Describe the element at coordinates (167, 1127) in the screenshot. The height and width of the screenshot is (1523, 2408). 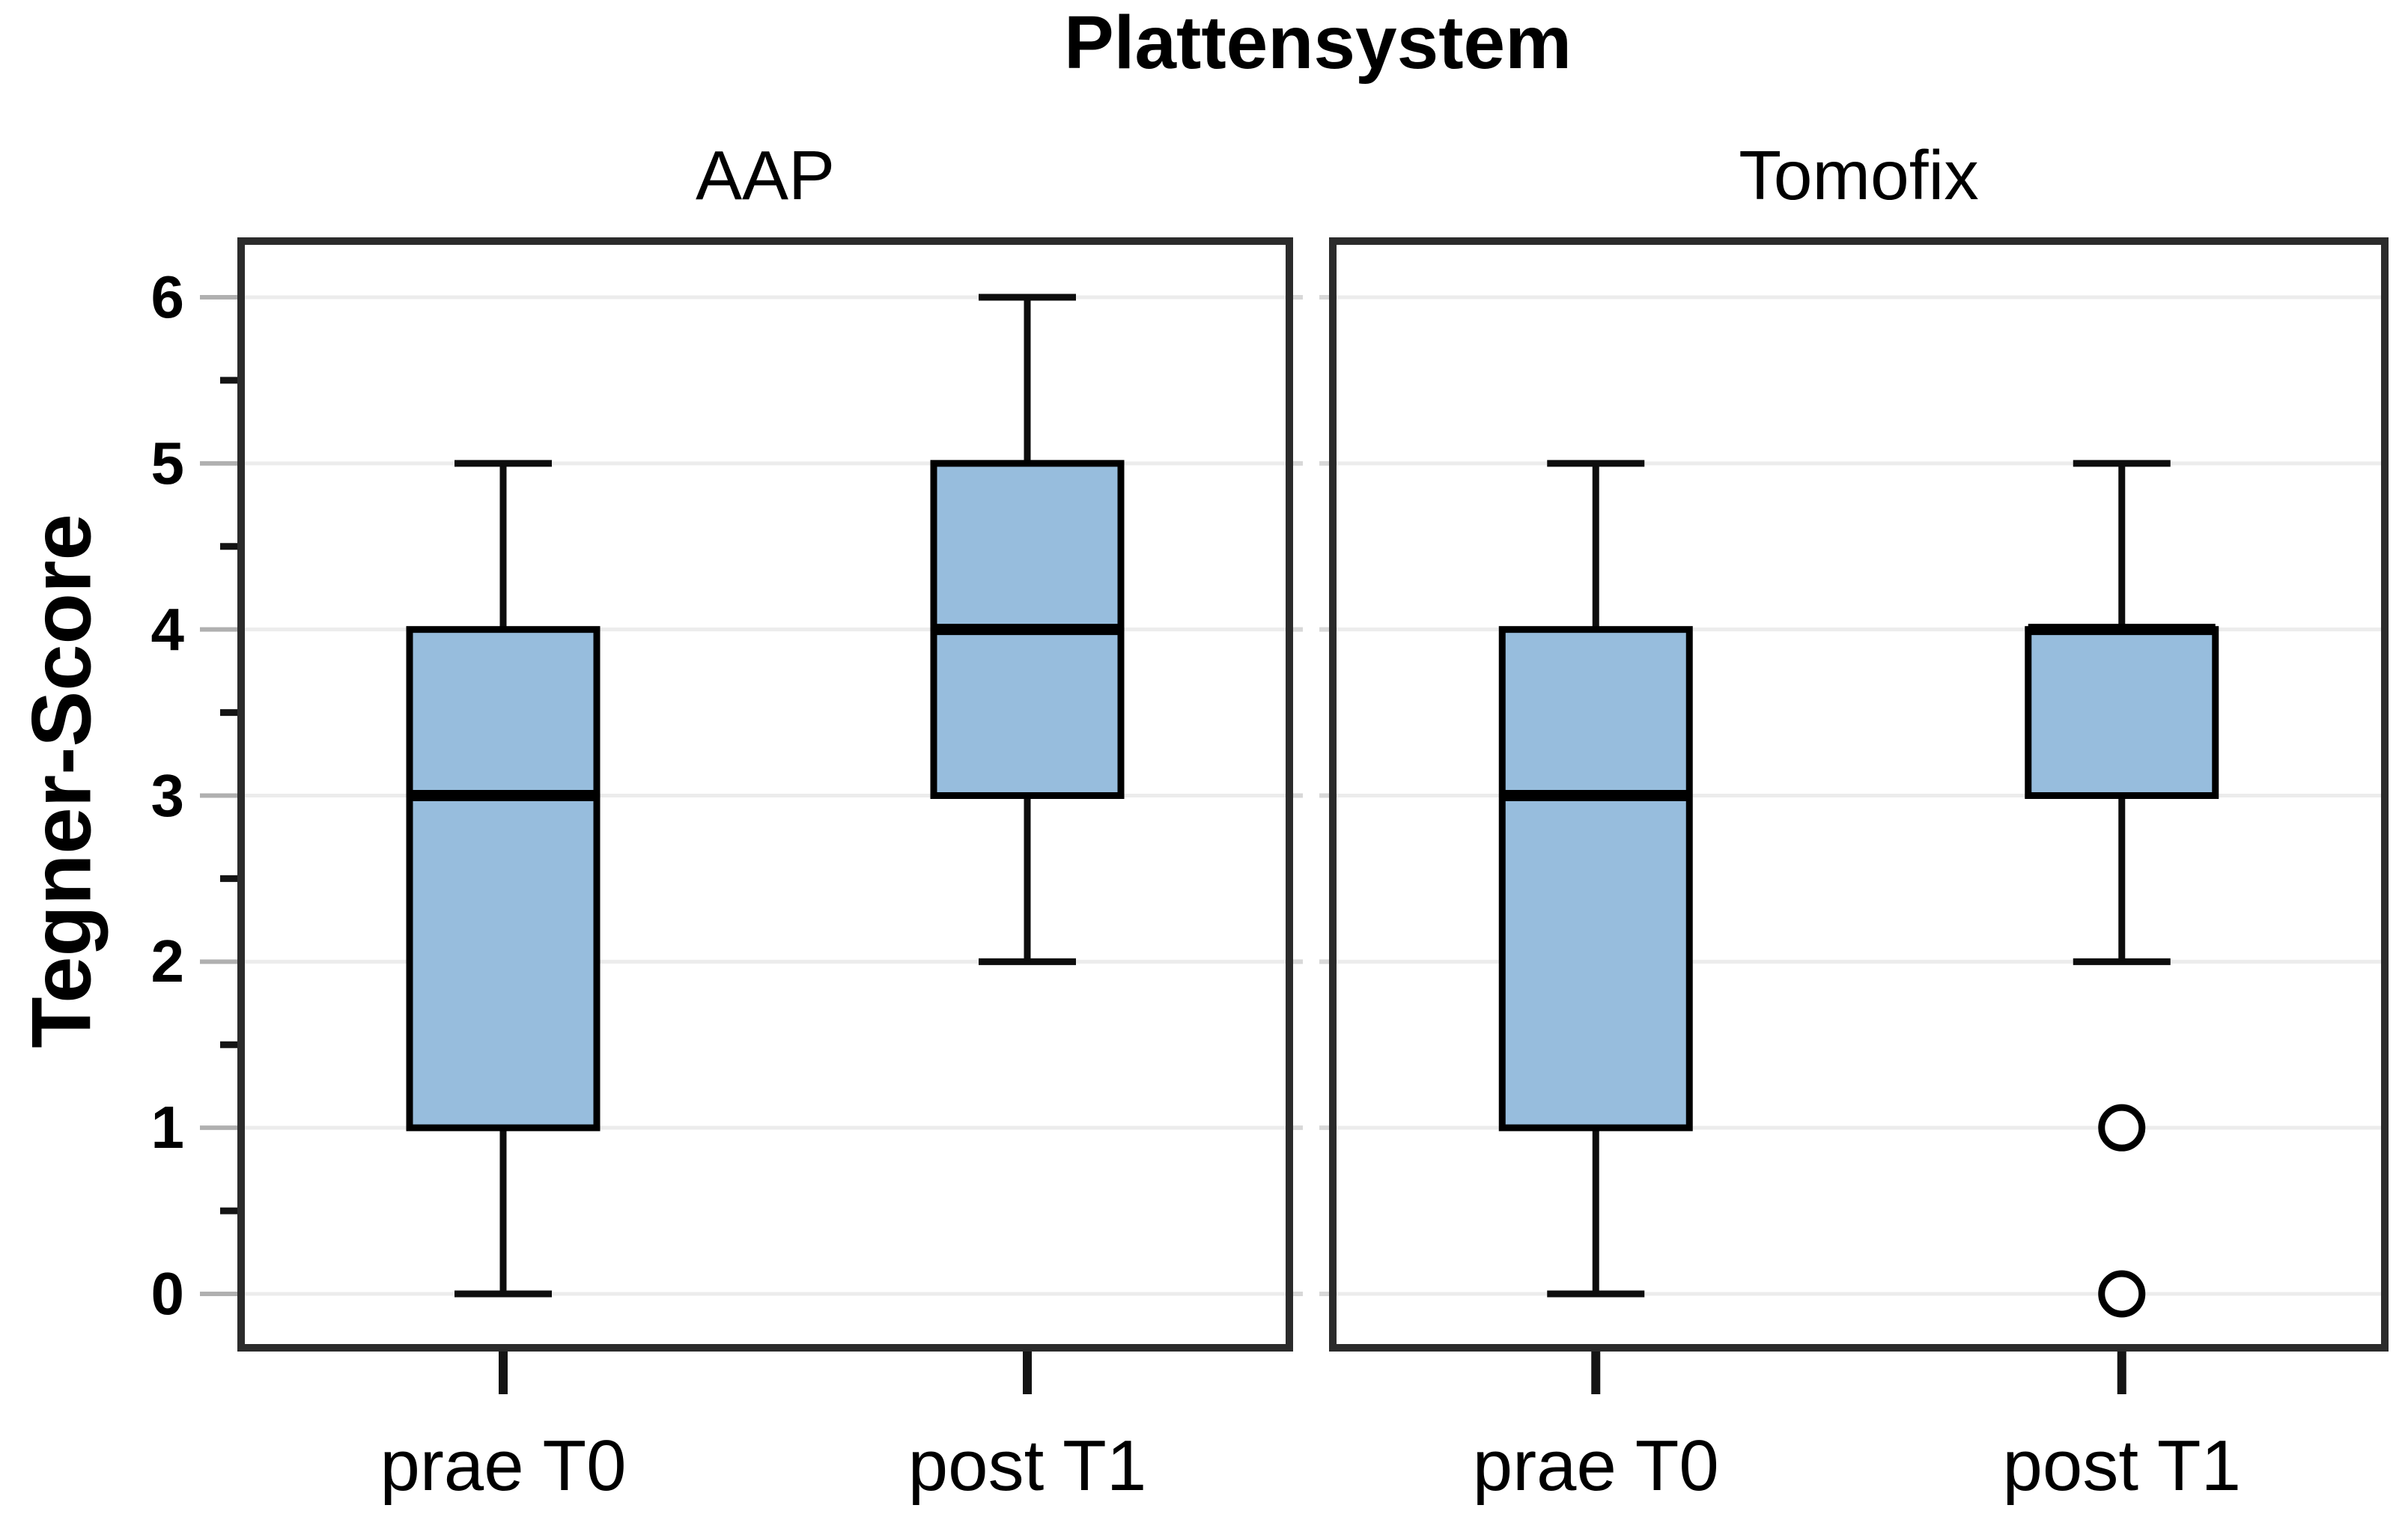
I see `y-tick-label: 1` at that location.